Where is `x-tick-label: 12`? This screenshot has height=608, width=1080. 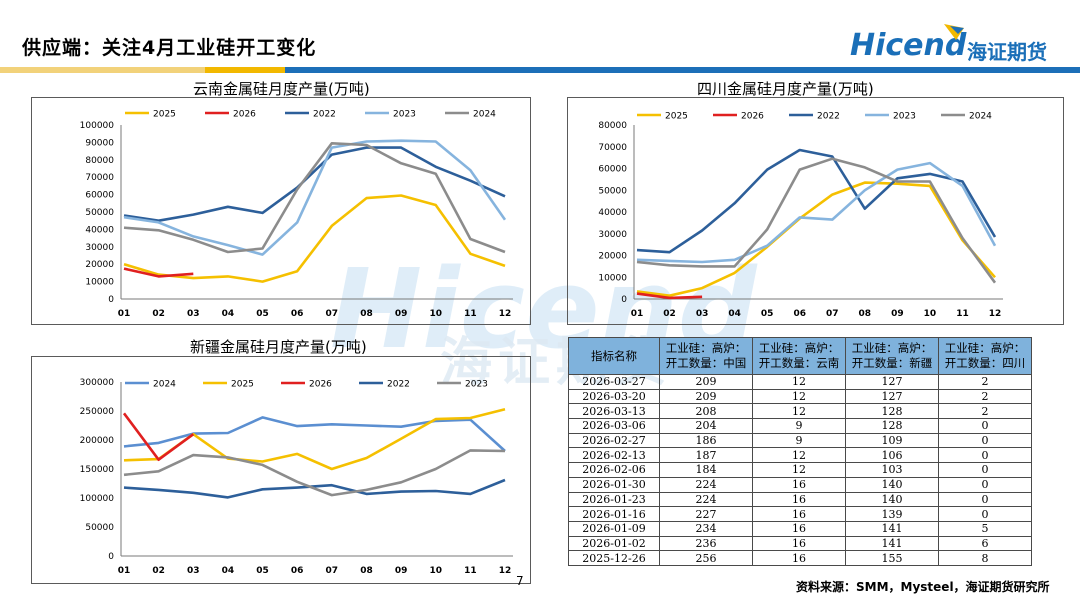 x-tick-label: 12 is located at coordinates (505, 314).